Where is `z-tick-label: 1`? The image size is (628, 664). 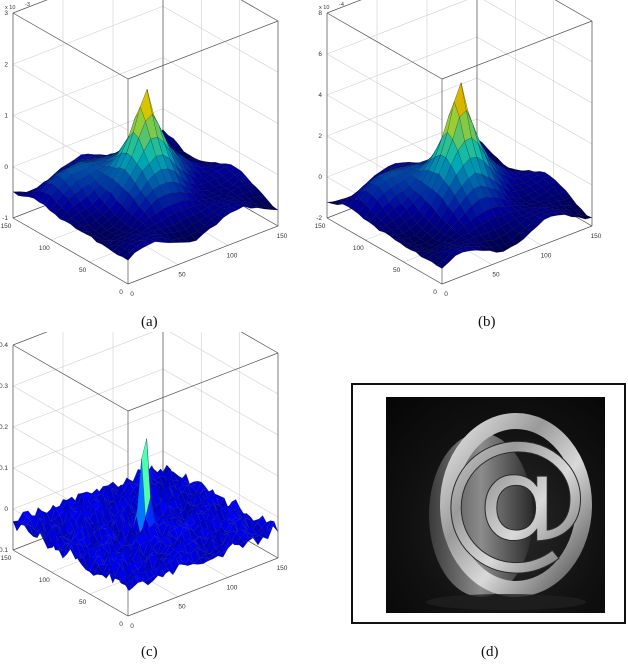
z-tick-label: 1 is located at coordinates (6, 116).